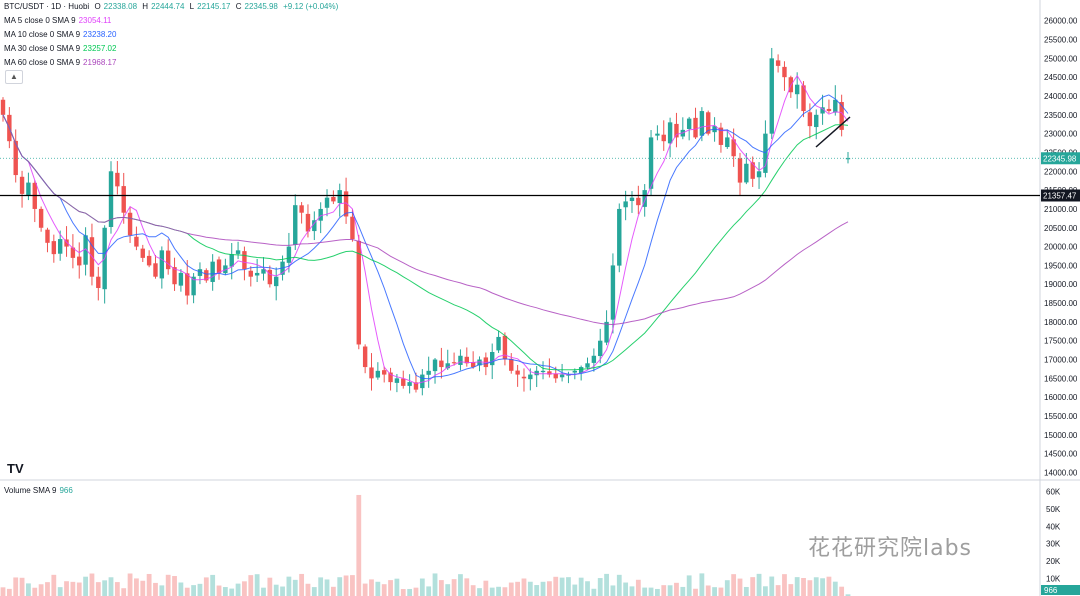 The width and height of the screenshot is (1080, 596). What do you see at coordinates (238, 6) in the screenshot?
I see `close-label: C` at bounding box center [238, 6].